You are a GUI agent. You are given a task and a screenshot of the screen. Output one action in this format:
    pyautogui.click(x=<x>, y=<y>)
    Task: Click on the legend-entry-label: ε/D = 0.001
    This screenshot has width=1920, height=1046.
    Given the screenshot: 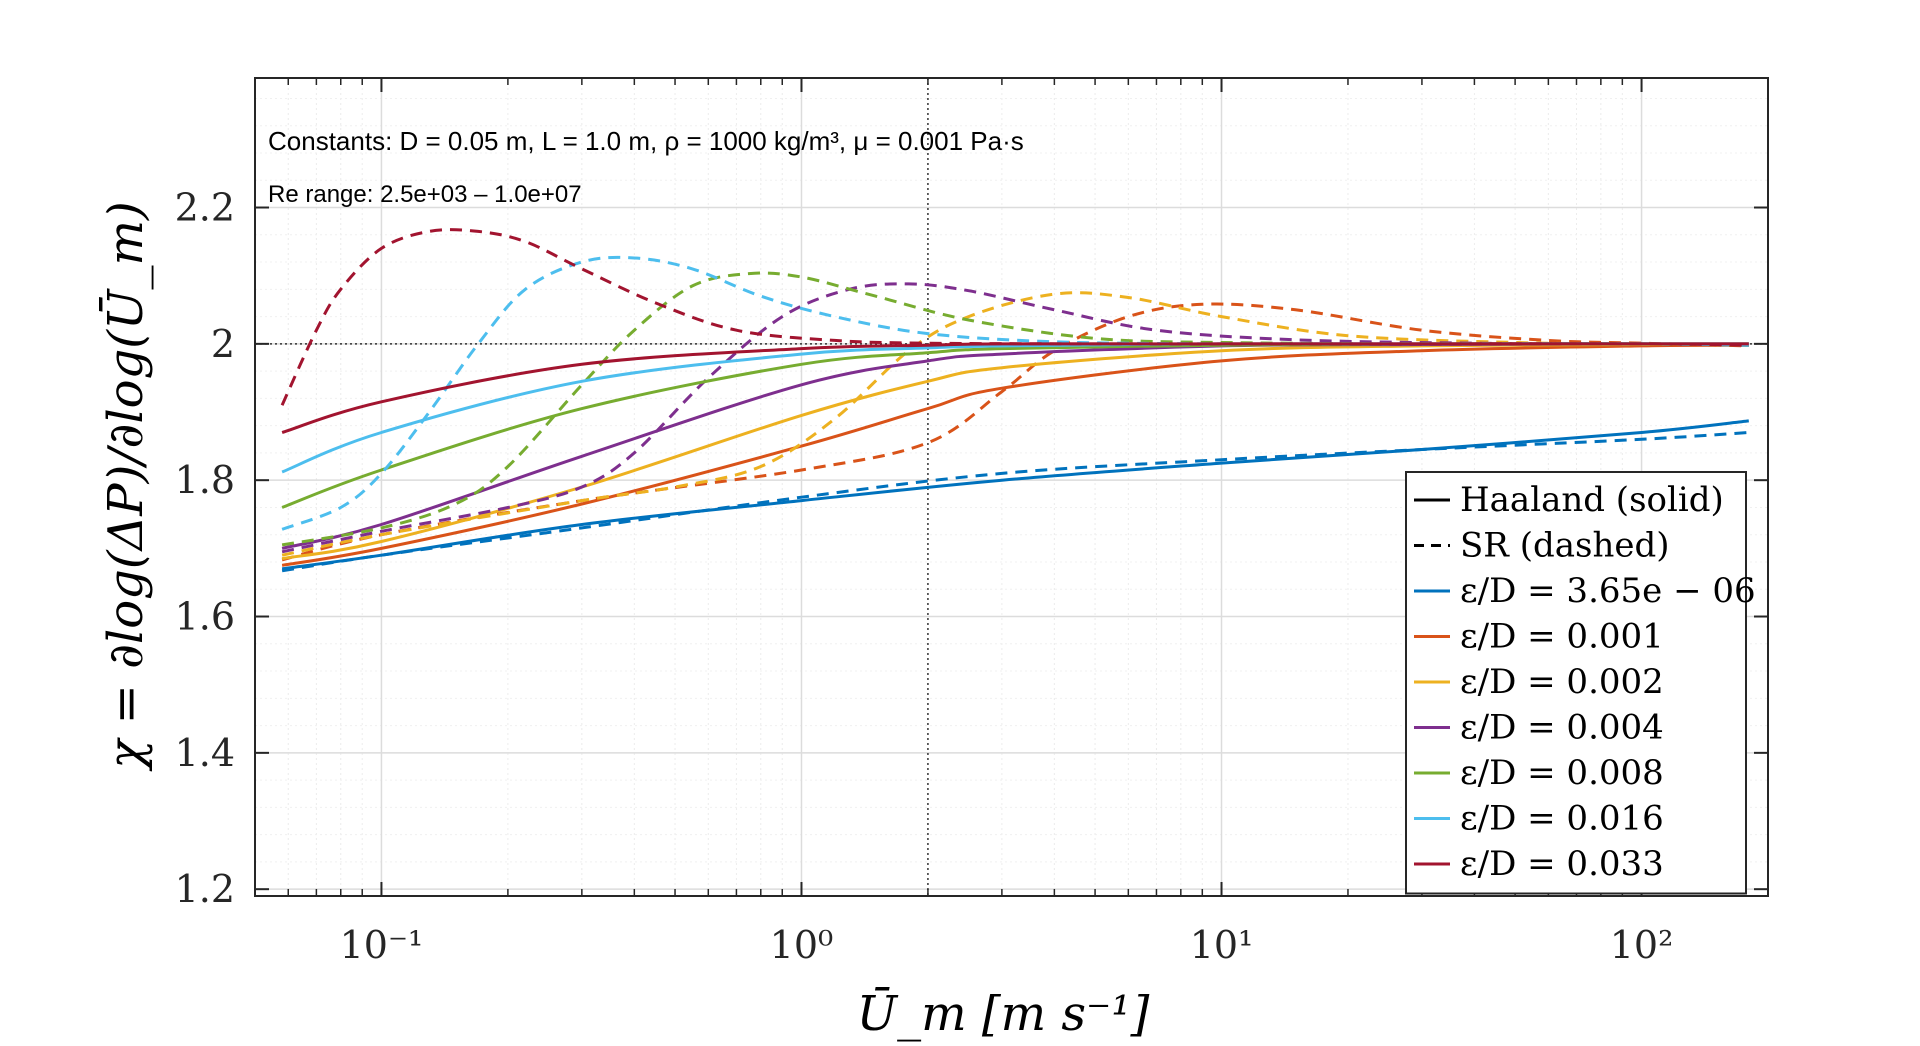 What is the action you would take?
    pyautogui.click(x=1562, y=637)
    